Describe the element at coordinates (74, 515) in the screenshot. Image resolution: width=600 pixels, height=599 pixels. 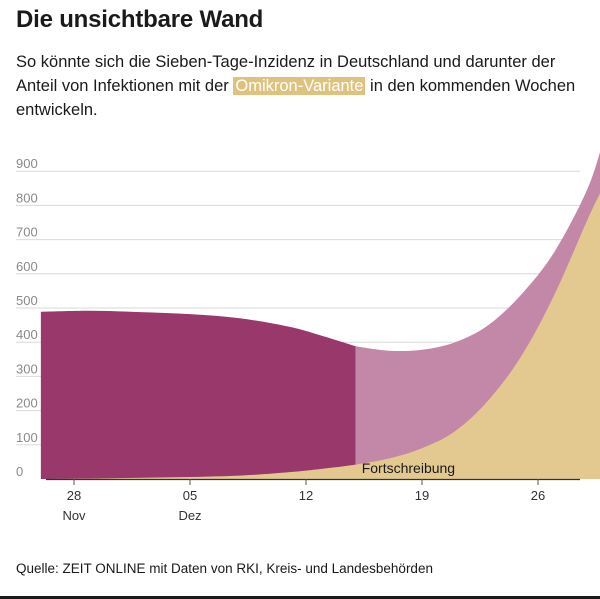
I see `x-tick-month: Nov` at that location.